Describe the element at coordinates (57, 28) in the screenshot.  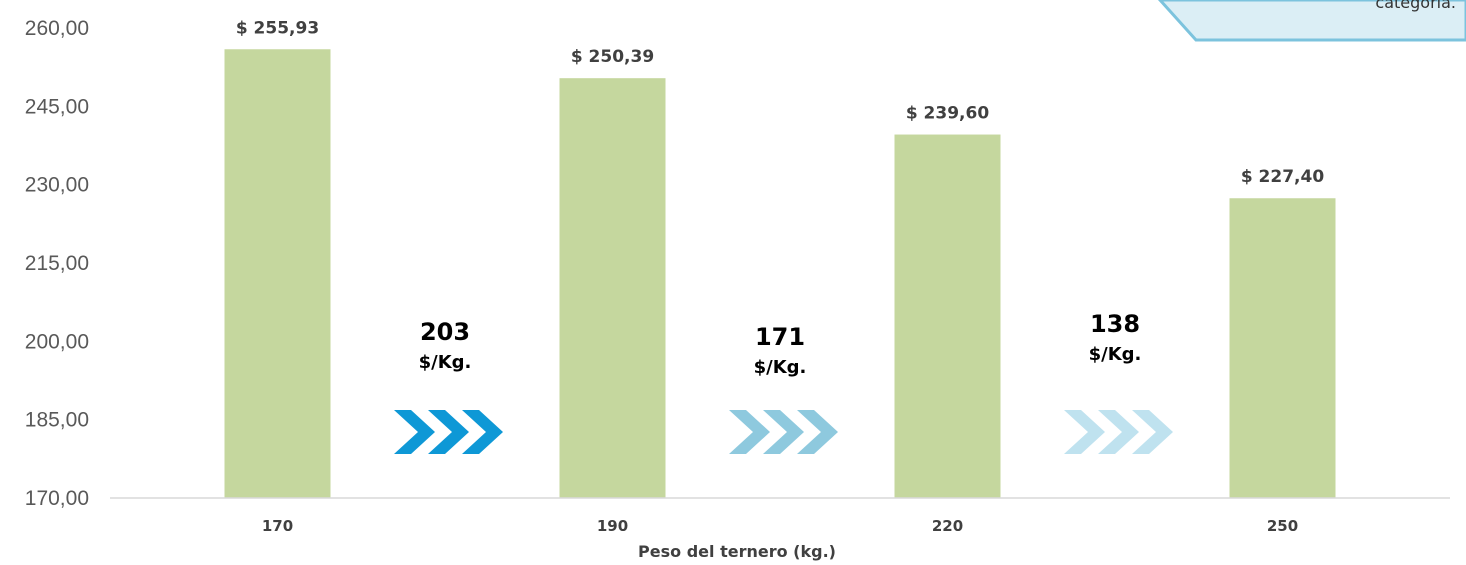
I see `y-tick-label: 260,00` at that location.